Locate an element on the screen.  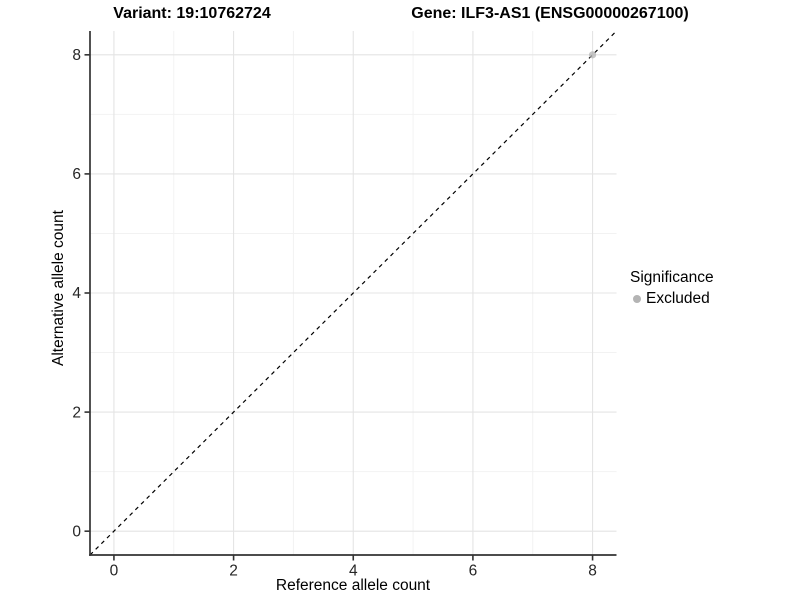
legend-item-label: Excluded is located at coordinates (678, 298).